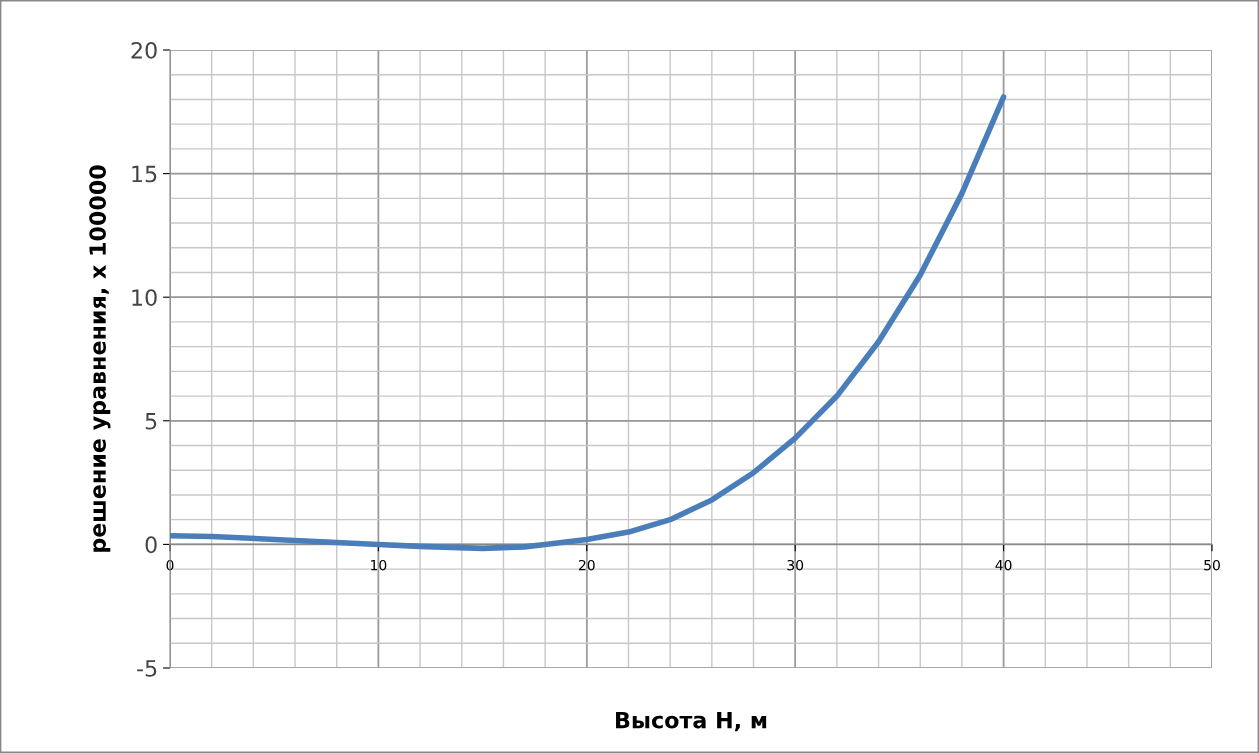 This screenshot has width=1259, height=753. Describe the element at coordinates (147, 668) in the screenshot. I see `y-tick-label: -5` at that location.